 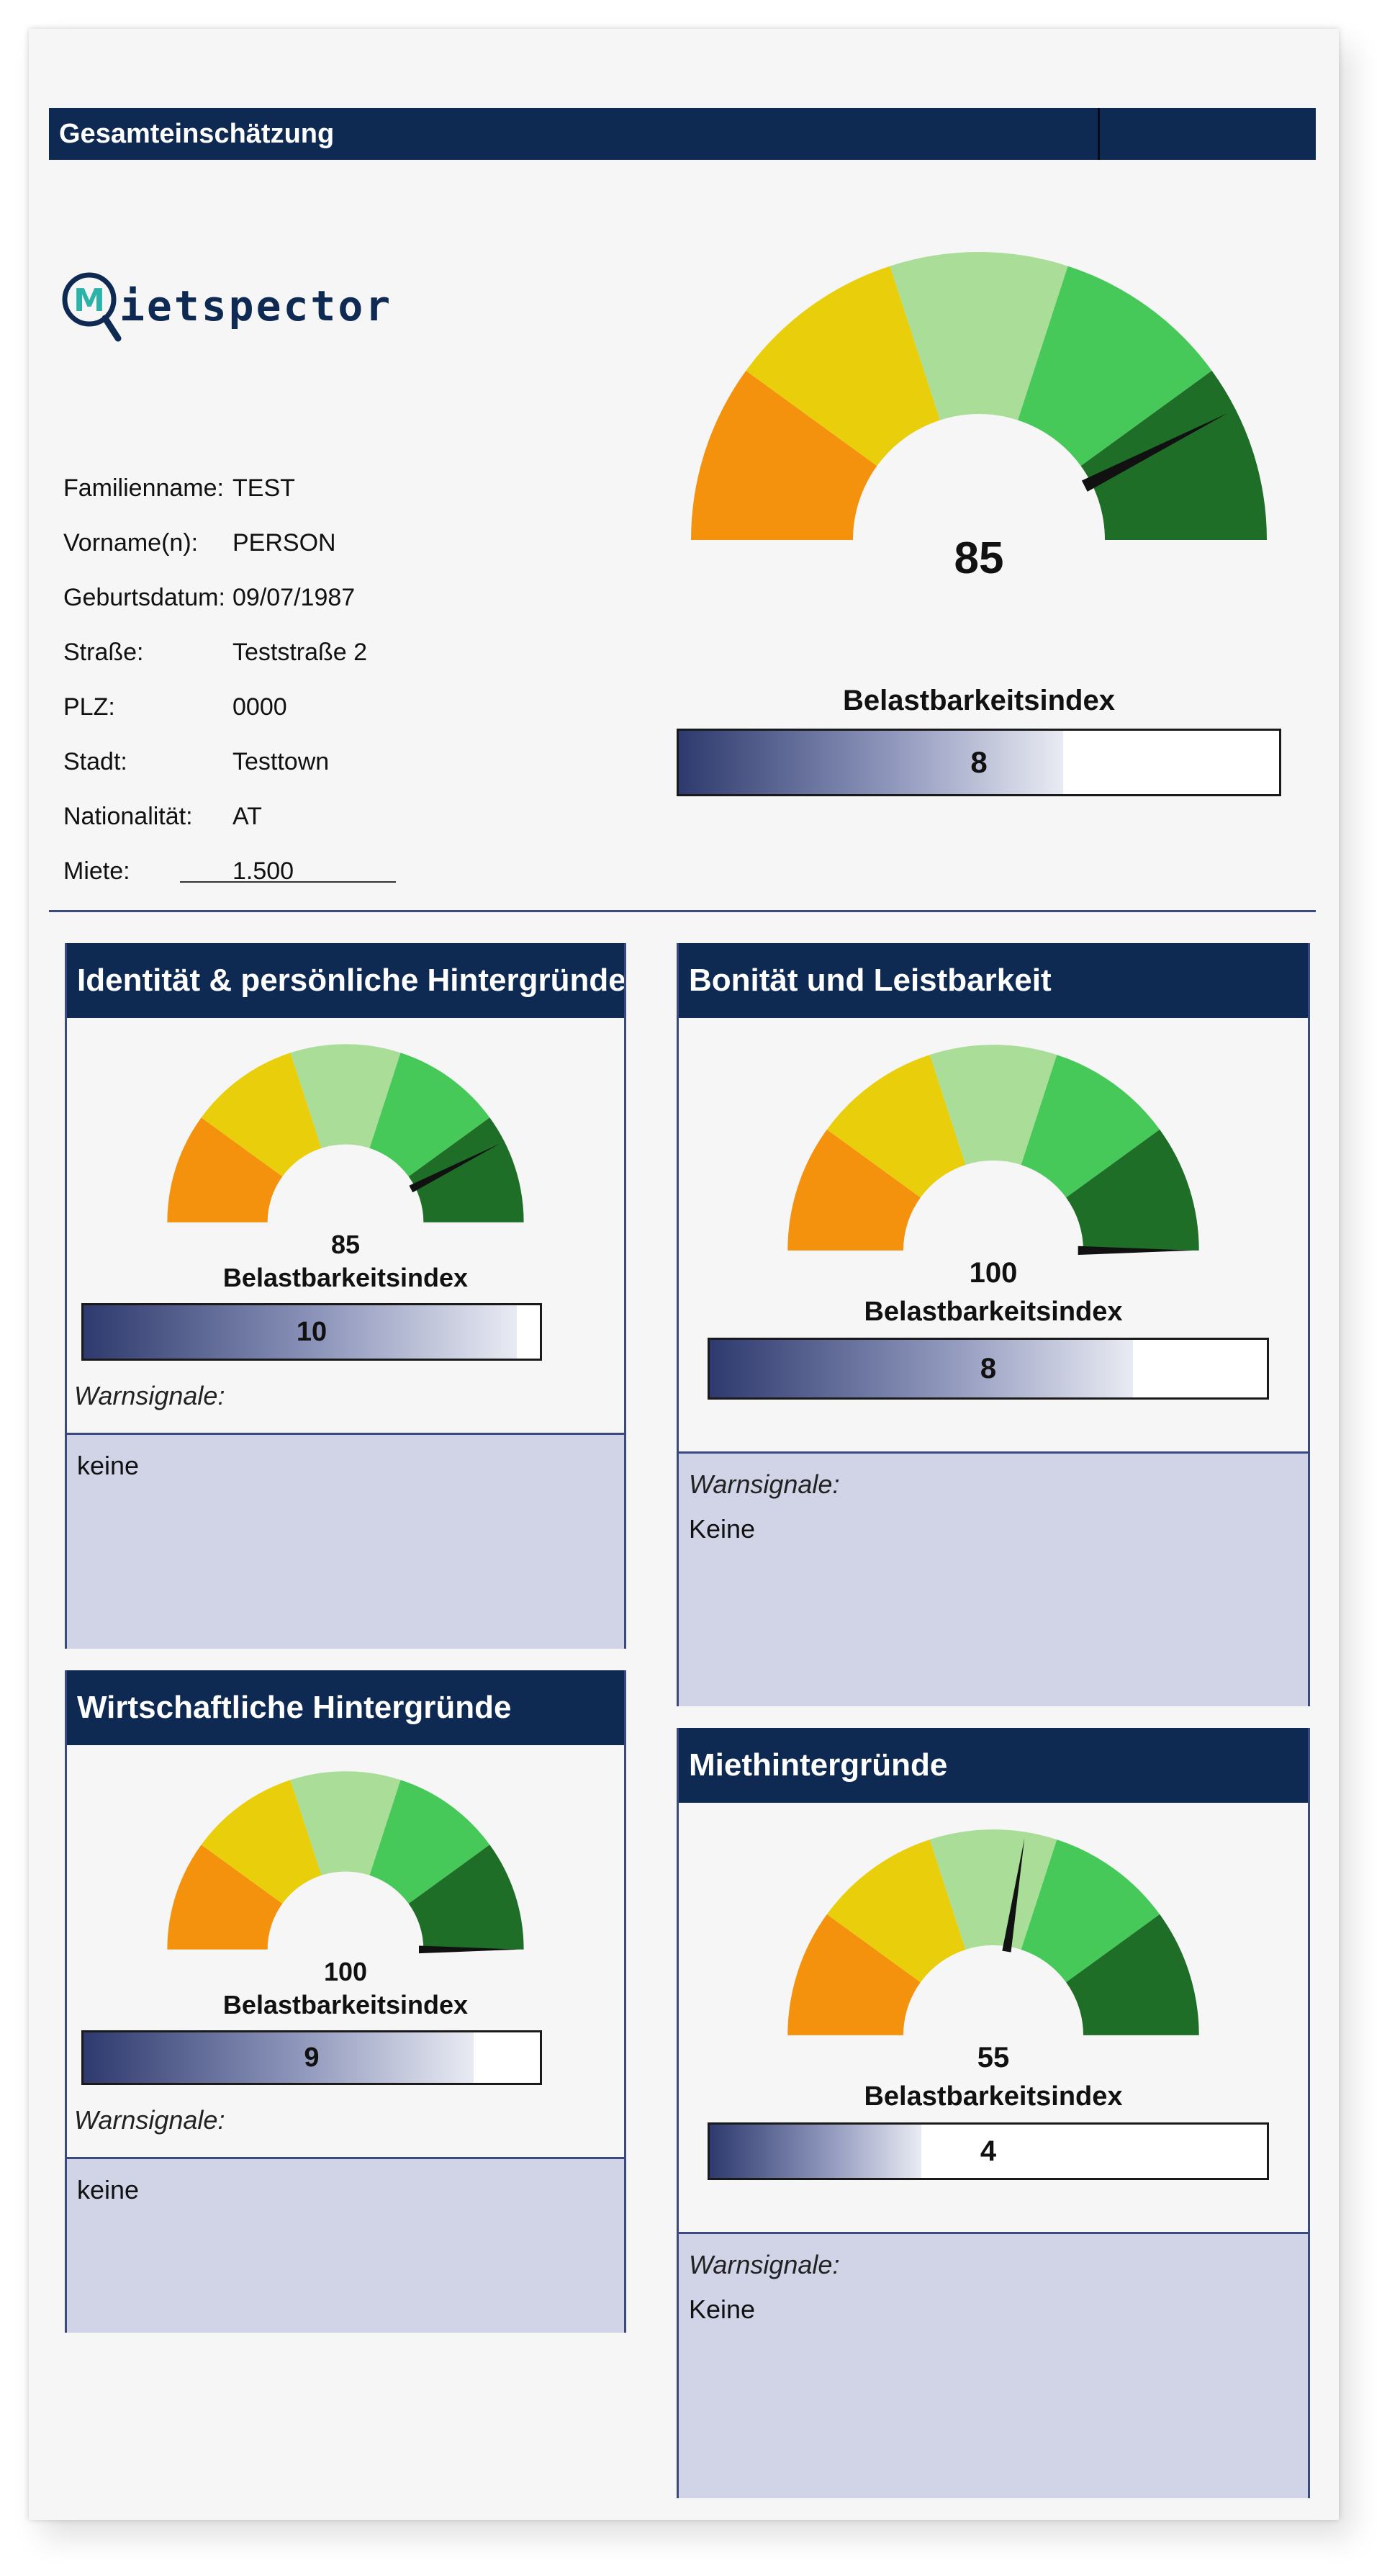 What do you see at coordinates (259, 707) in the screenshot?
I see `info-value: 0000` at bounding box center [259, 707].